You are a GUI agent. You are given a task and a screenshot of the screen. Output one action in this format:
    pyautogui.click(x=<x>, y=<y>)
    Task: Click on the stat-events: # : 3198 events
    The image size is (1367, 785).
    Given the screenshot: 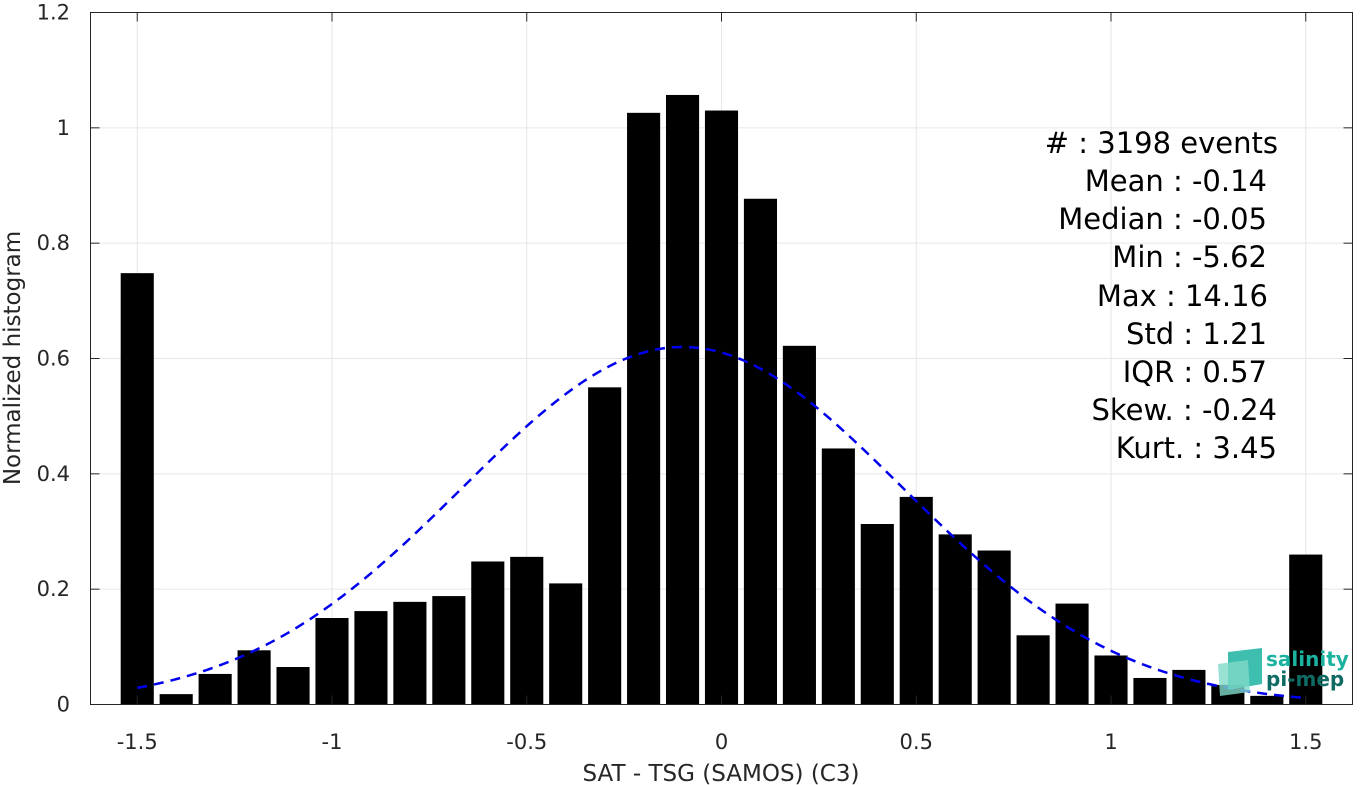 What is the action you would take?
    pyautogui.click(x=1161, y=143)
    